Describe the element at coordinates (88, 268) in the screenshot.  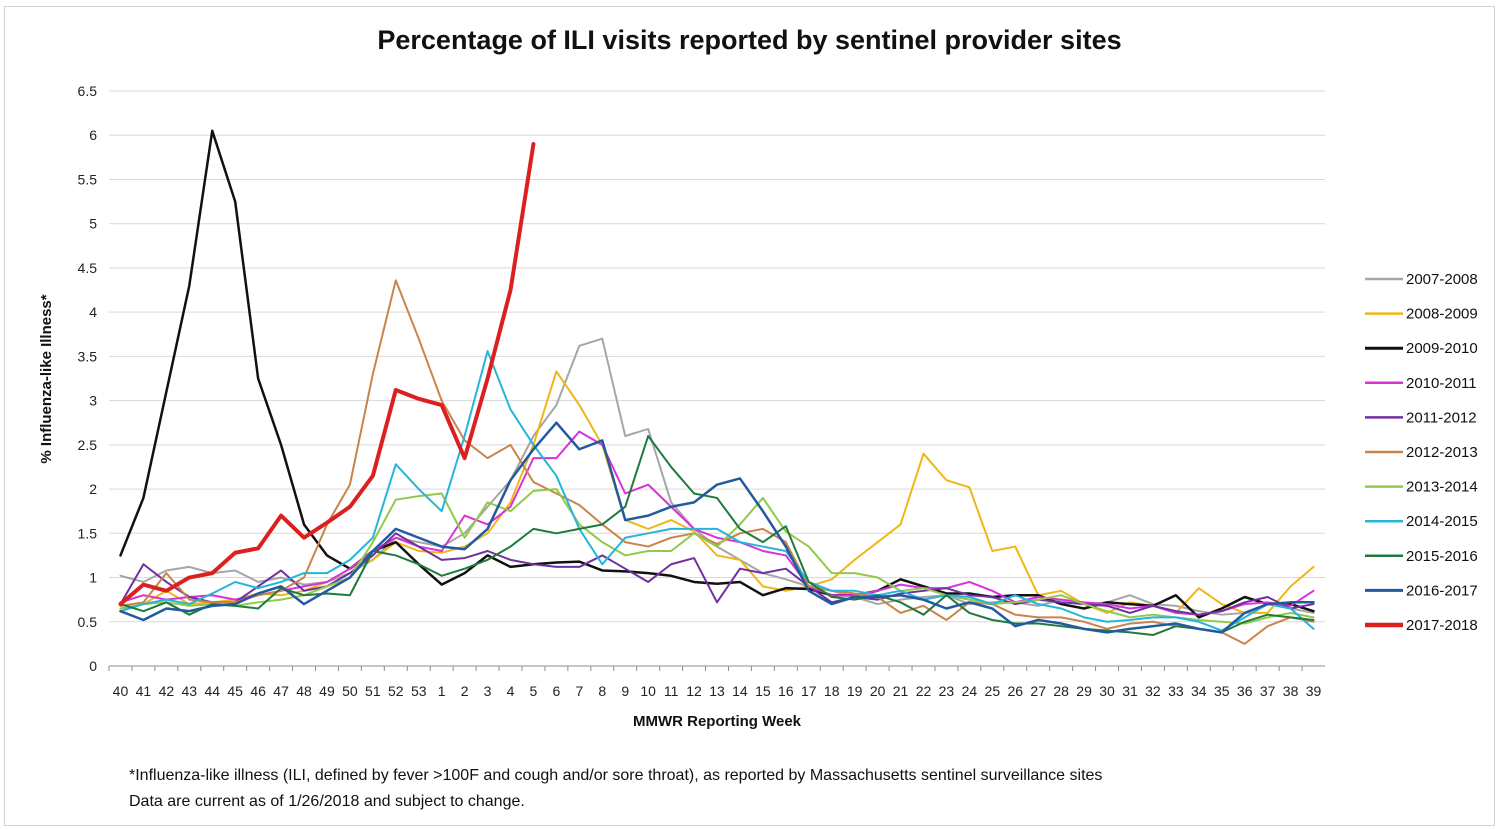
I see `y-tick-label: 4.5` at that location.